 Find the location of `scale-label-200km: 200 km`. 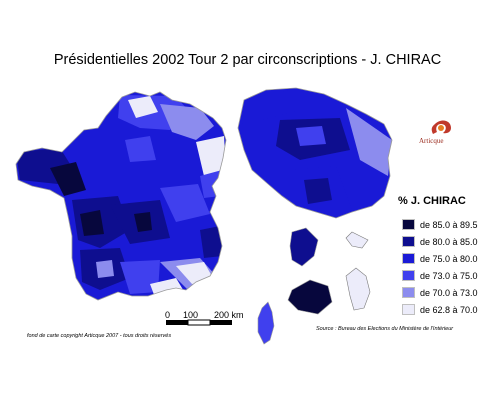

scale-label-200km: 200 km is located at coordinates (229, 315).